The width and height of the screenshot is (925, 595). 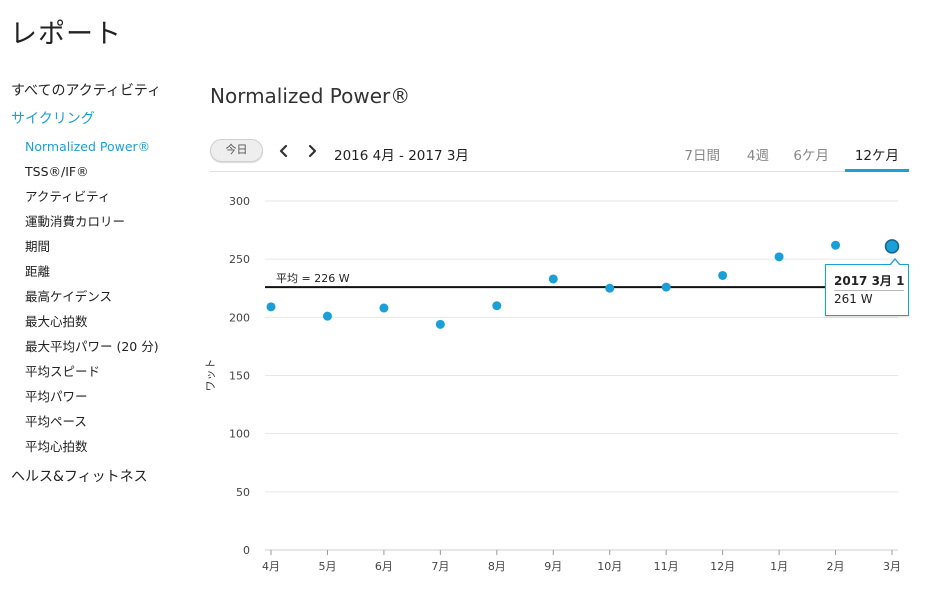 I want to click on y-tick-label: 200, so click(x=239, y=317).